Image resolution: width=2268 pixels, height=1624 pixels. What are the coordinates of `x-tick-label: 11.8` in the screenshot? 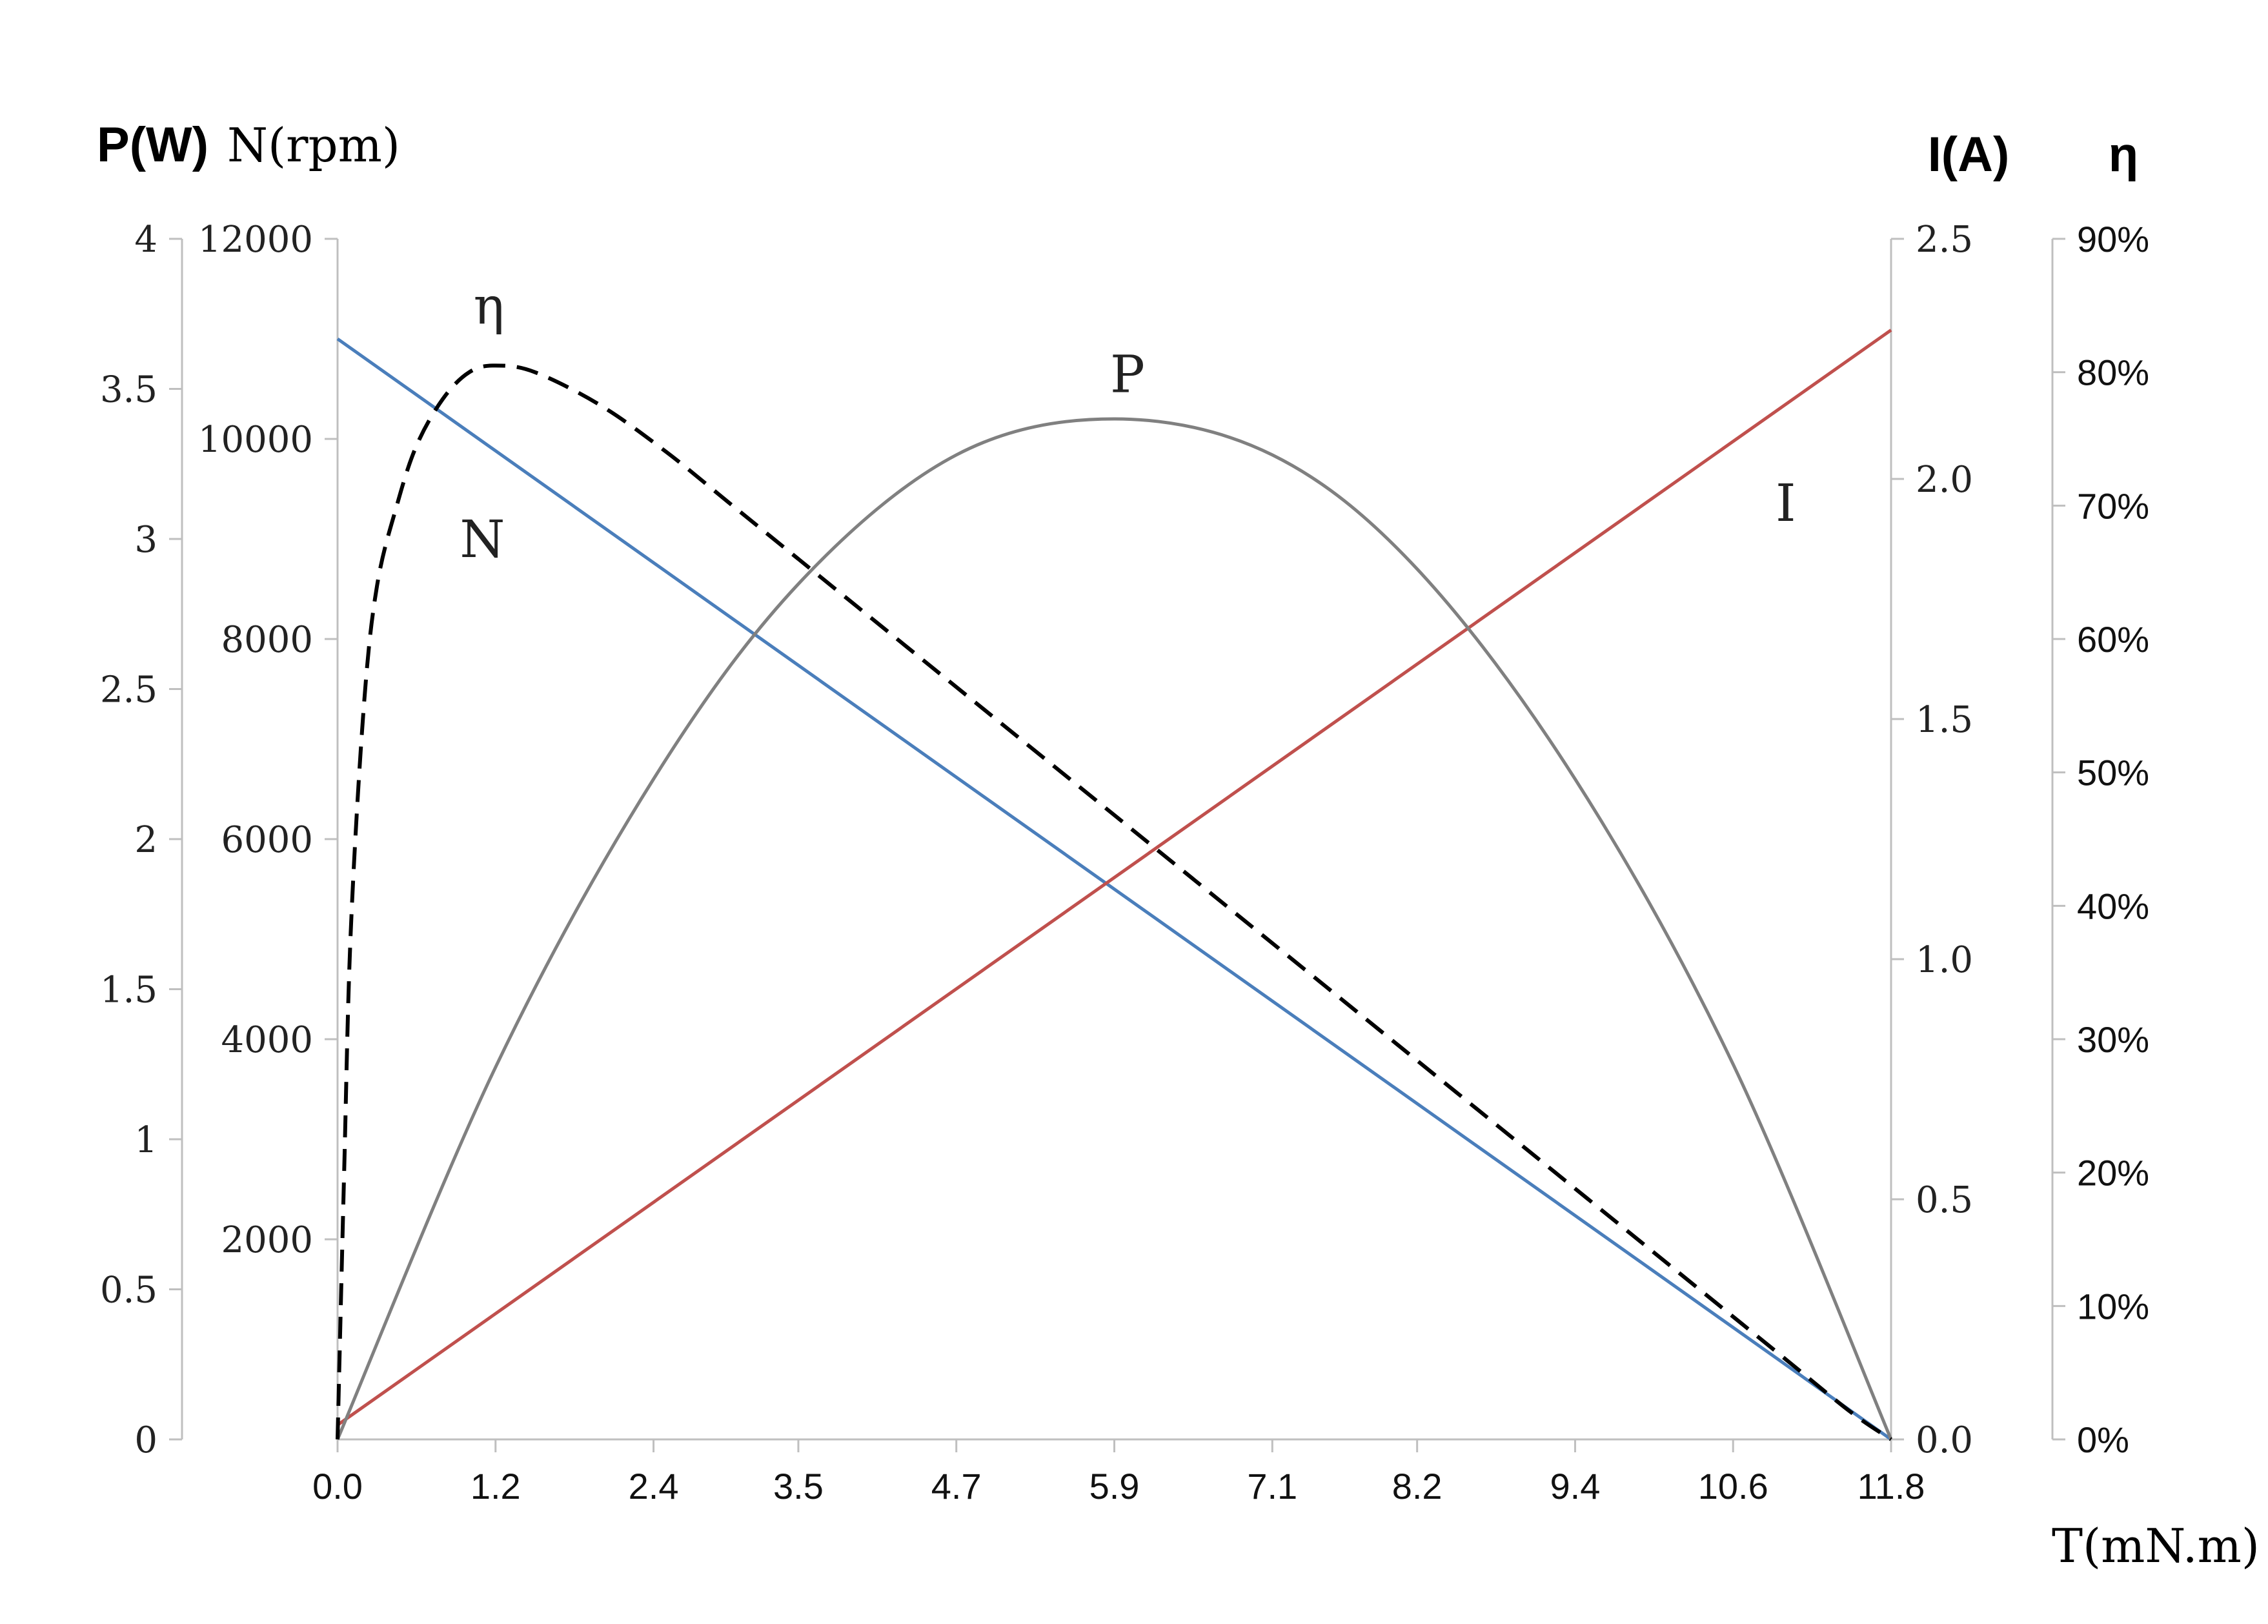 It's located at (1891, 1486).